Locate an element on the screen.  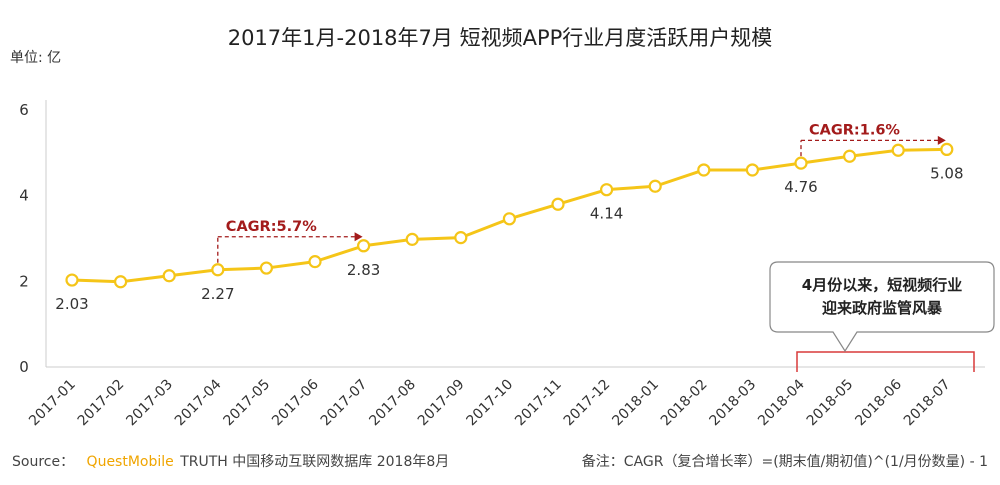
regulation-callout: 4月份以来，短视频行业 迎来政府监管风暴 is located at coordinates (882, 316).